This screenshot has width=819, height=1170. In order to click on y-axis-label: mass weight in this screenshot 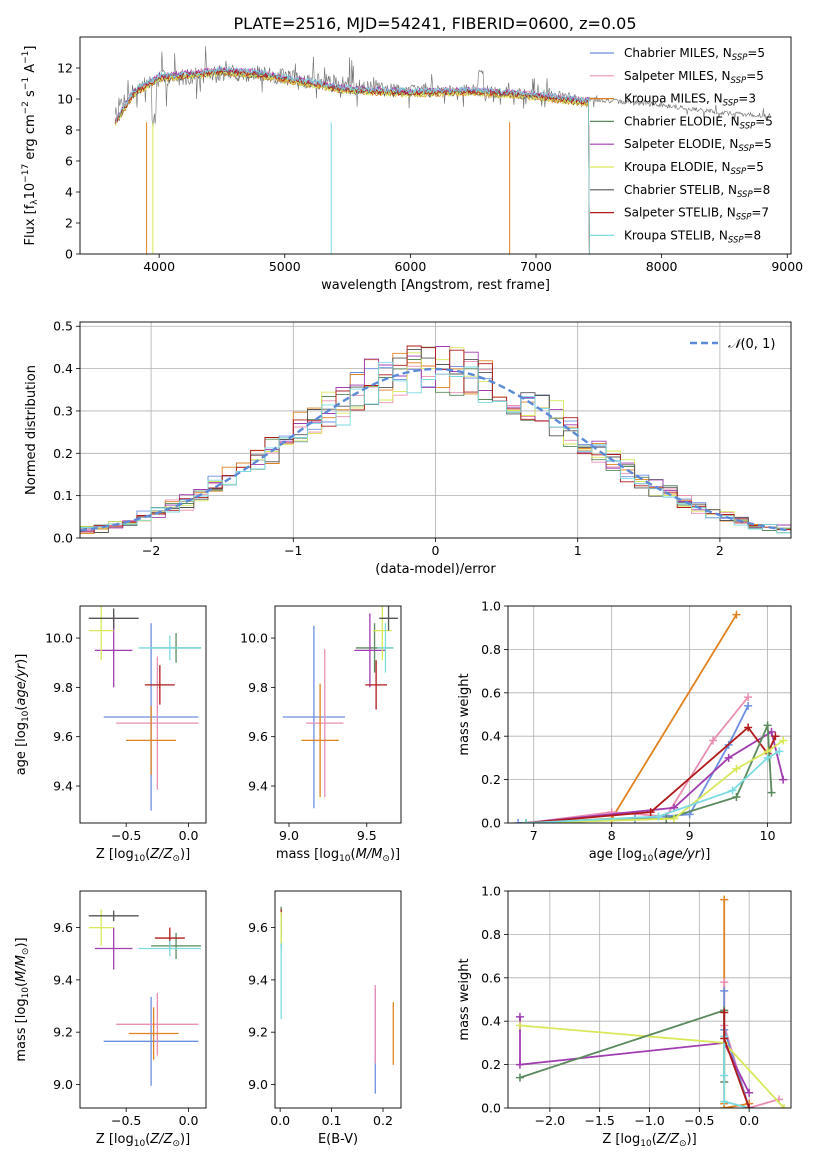, I will do `click(464, 714)`.